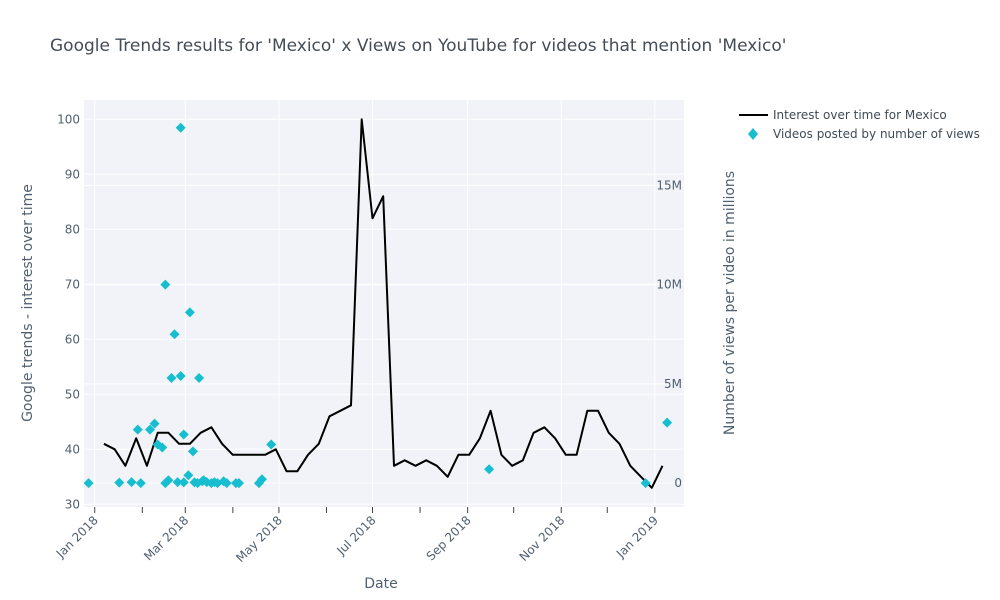 The height and width of the screenshot is (600, 1000). I want to click on legend-item-line: Interest over time for Mexico, so click(843, 115).